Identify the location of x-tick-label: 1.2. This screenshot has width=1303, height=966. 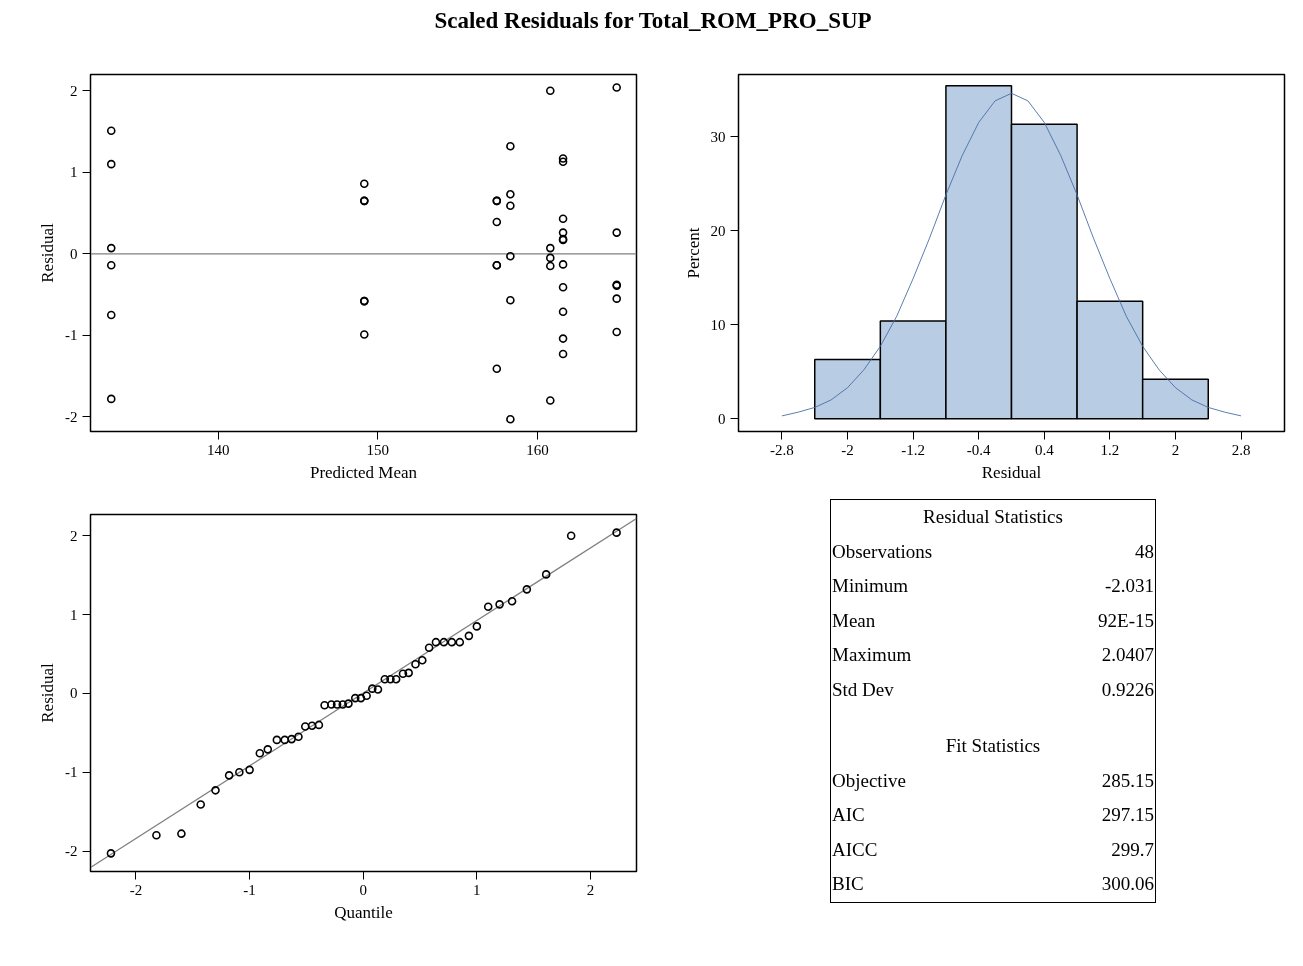
(1110, 449).